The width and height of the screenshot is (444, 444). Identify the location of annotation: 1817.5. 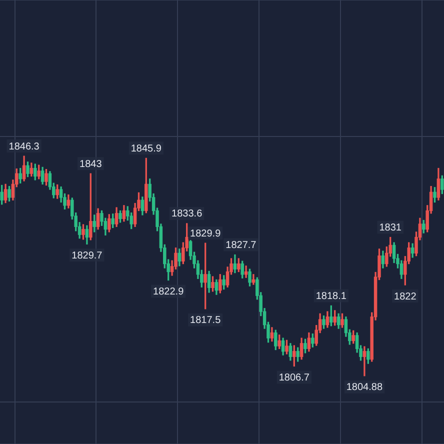
(206, 320).